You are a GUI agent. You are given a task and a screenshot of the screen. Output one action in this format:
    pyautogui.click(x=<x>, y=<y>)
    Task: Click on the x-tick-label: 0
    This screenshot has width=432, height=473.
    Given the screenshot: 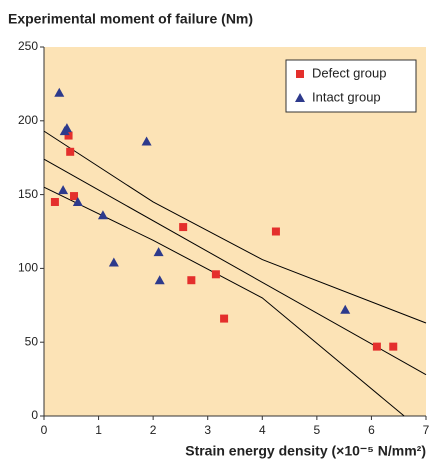 What is the action you would take?
    pyautogui.click(x=44, y=430)
    